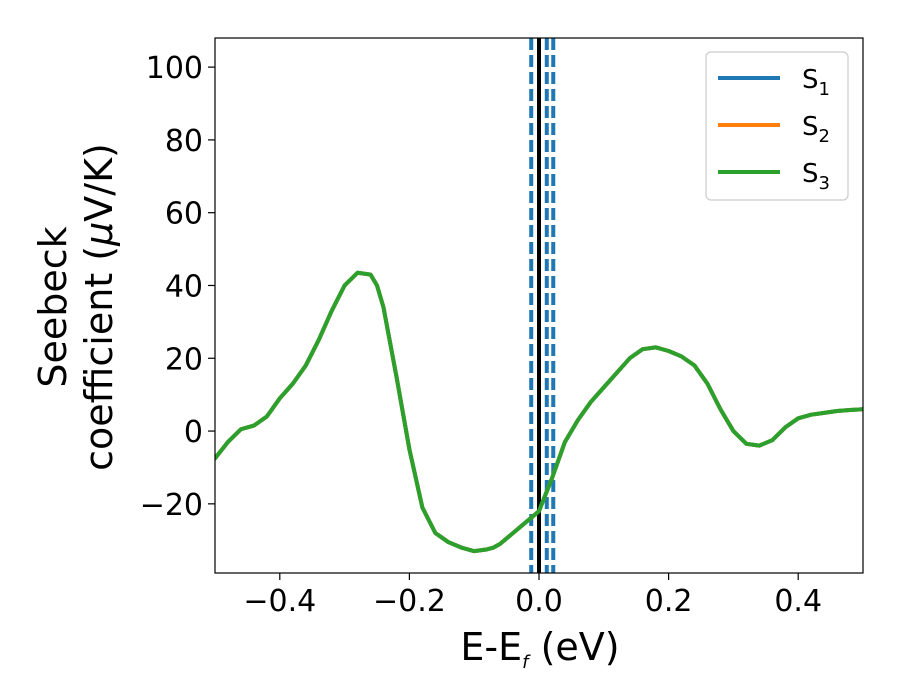  I want to click on x-ticks: −0.4 −0.2 0.0 0.2 0.4, so click(532, 596).